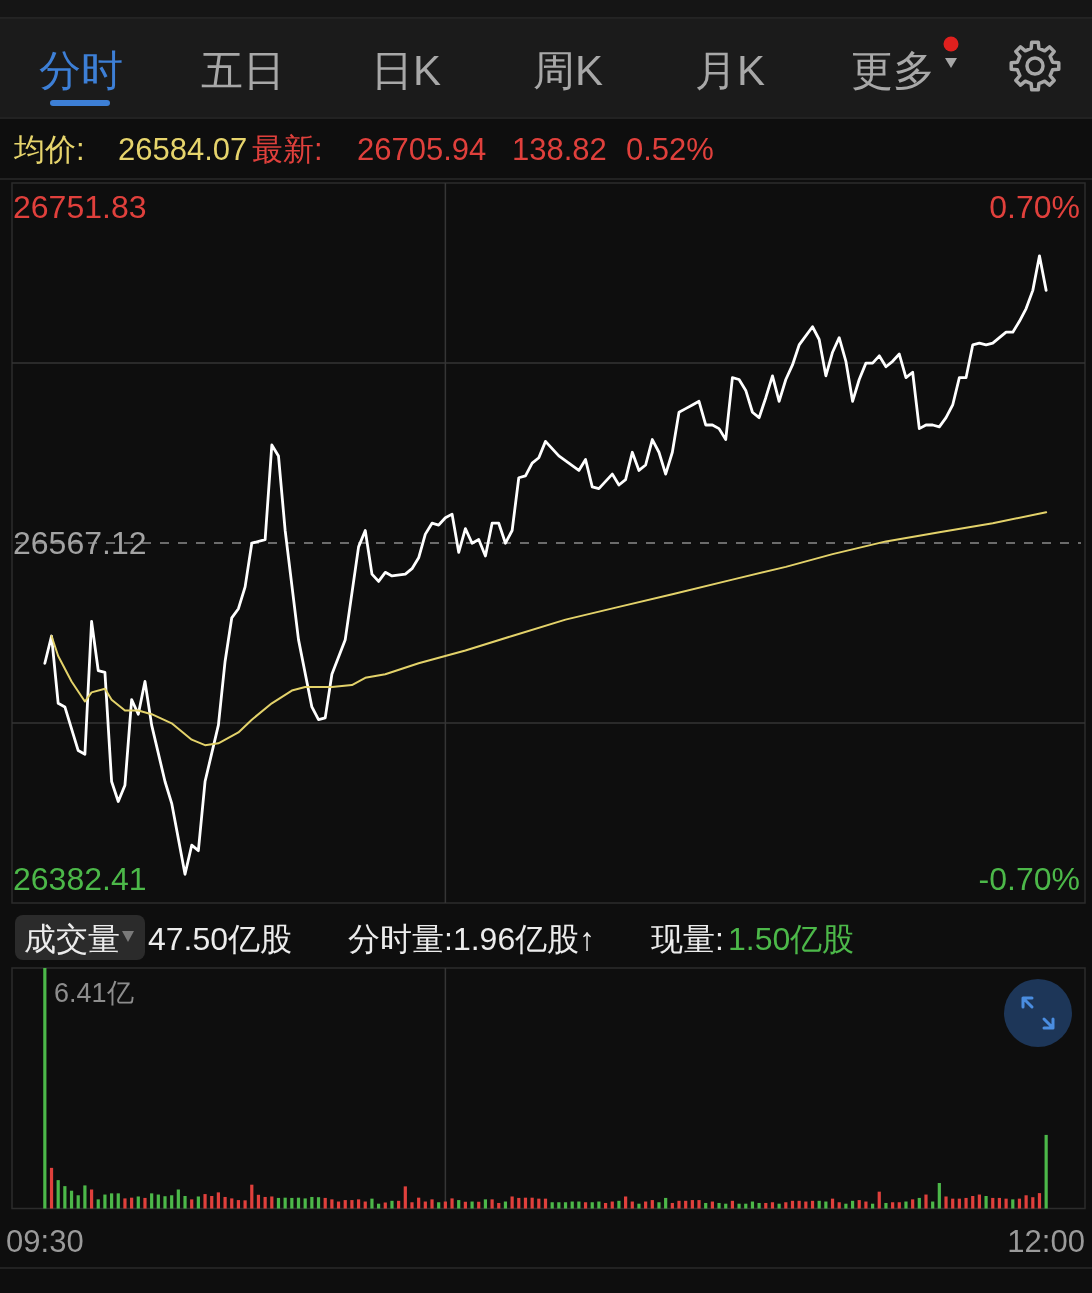  What do you see at coordinates (81, 70) in the screenshot?
I see `text: 分时` at bounding box center [81, 70].